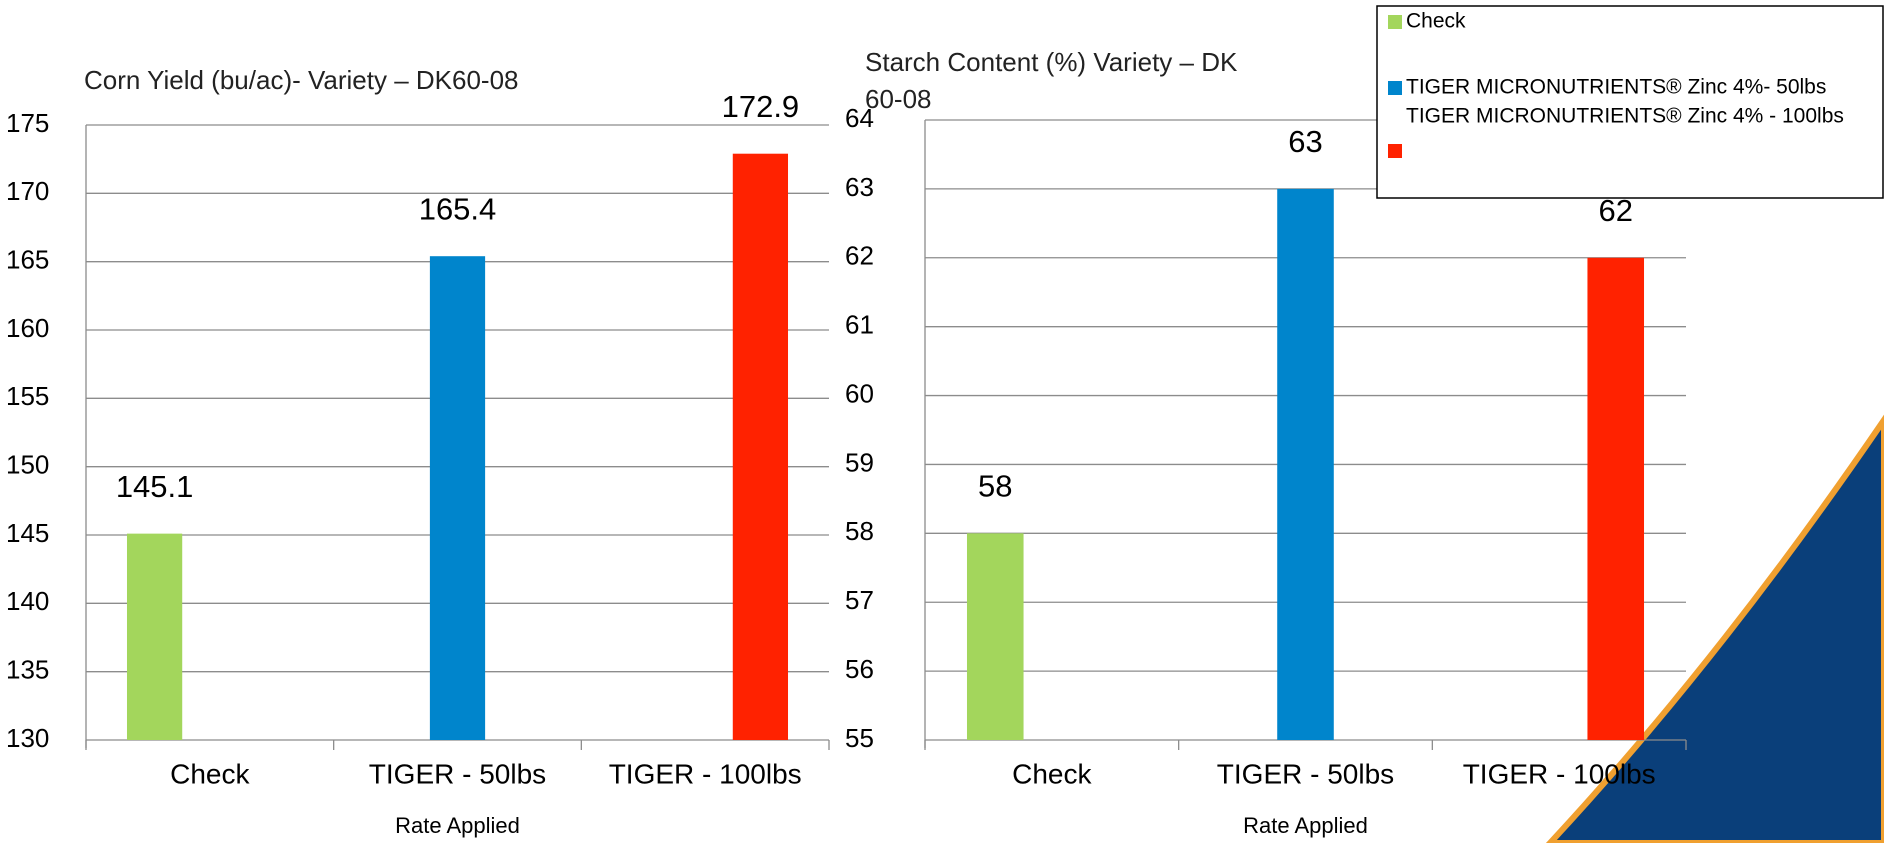 The width and height of the screenshot is (1884, 843). I want to click on y-tick-label: 62, so click(859, 256).